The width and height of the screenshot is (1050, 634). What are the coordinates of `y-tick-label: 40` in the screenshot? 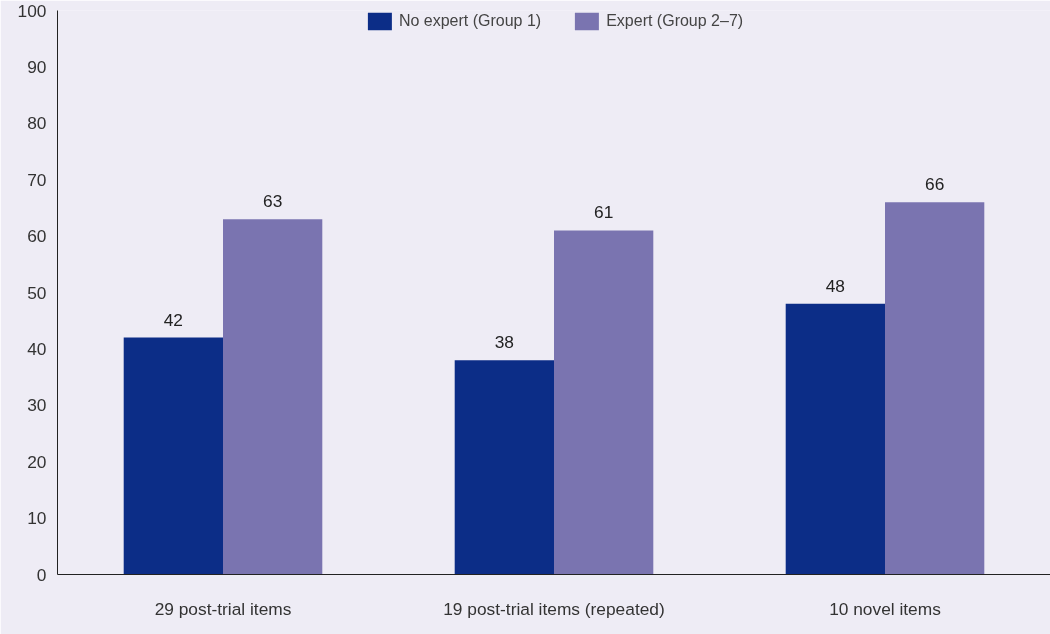 It's located at (37, 348).